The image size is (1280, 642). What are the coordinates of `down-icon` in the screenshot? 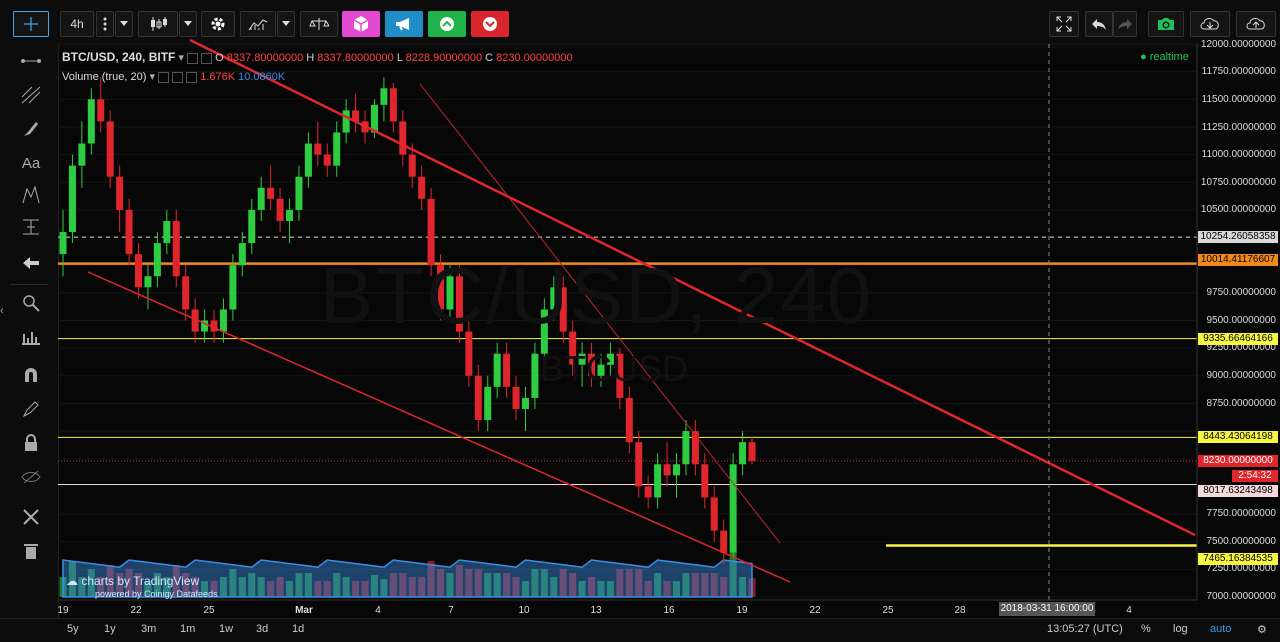 It's located at (490, 24).